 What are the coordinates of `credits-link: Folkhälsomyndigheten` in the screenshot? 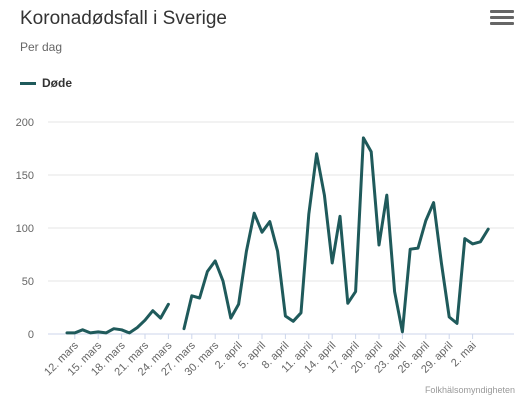 It's located at (469, 390).